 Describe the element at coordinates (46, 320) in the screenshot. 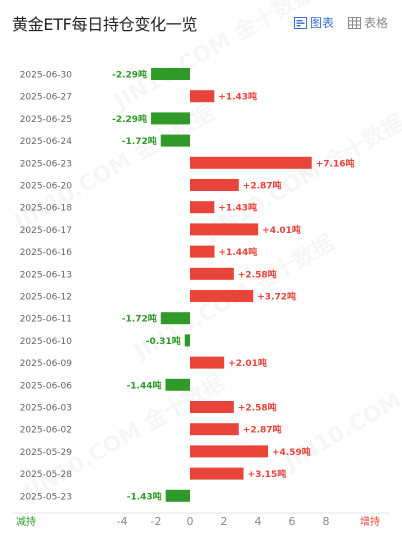

I see `date-label: 2025-06-11` at that location.